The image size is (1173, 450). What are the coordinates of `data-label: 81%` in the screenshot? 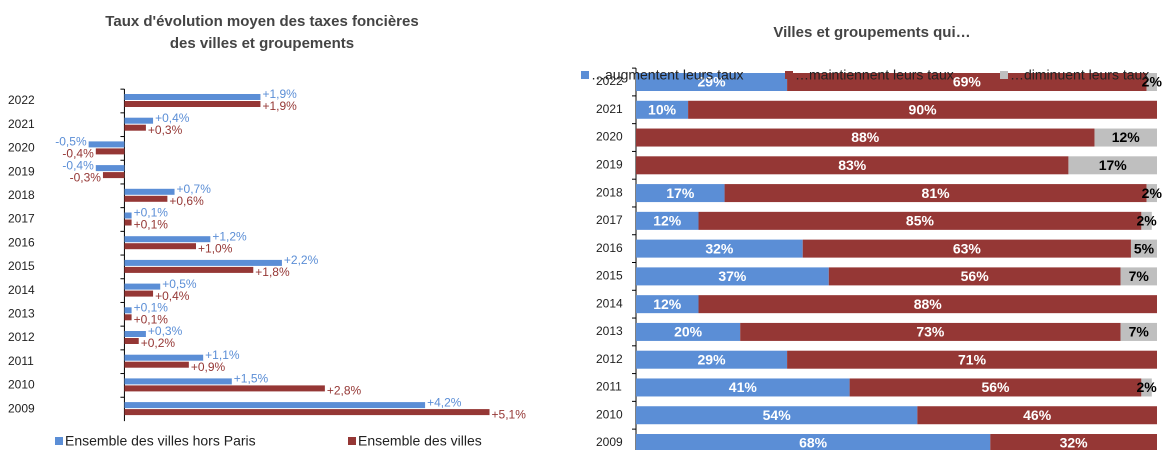 It's located at (936, 193).